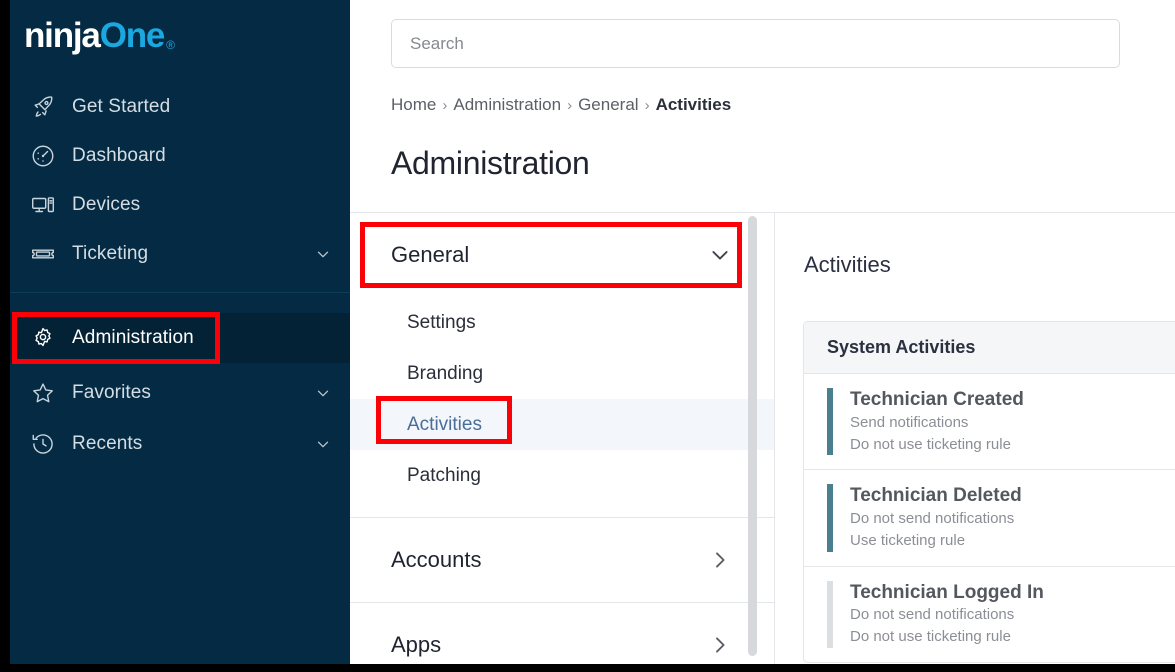  I want to click on settings-item-settings: Settings, so click(562, 322).